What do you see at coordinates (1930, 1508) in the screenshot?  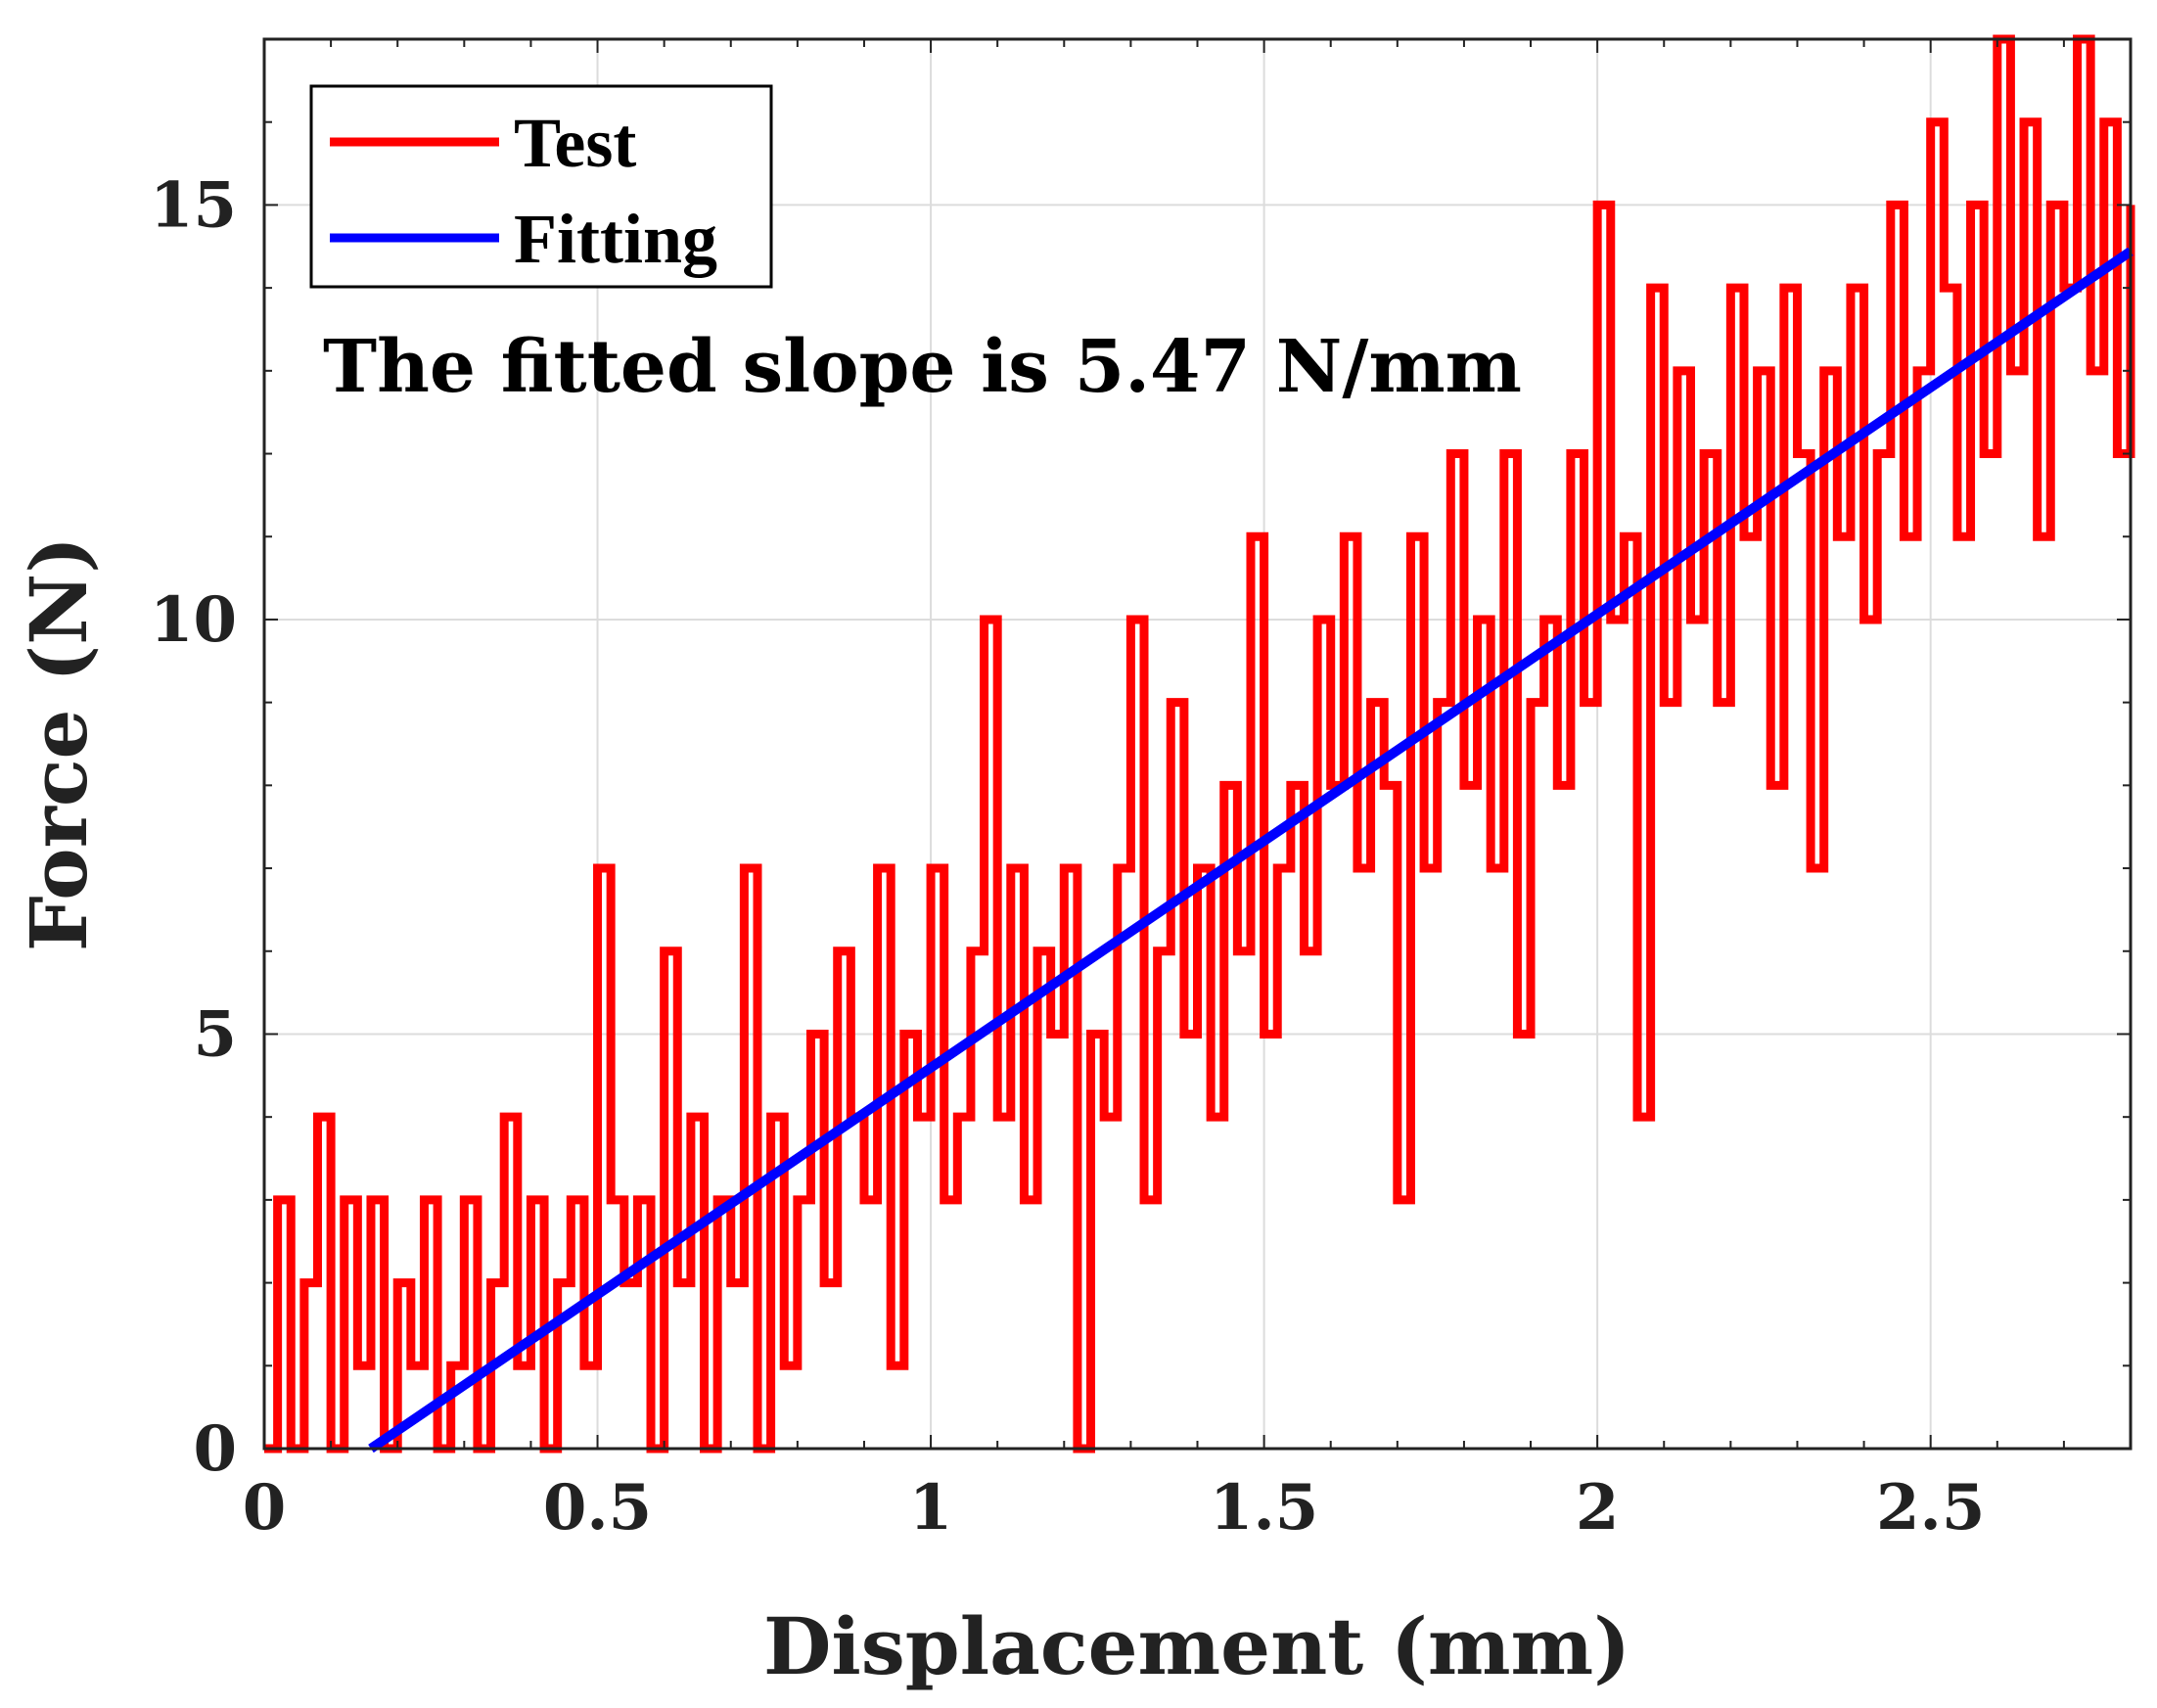 I see `x-tick-label: 2.5` at bounding box center [1930, 1508].